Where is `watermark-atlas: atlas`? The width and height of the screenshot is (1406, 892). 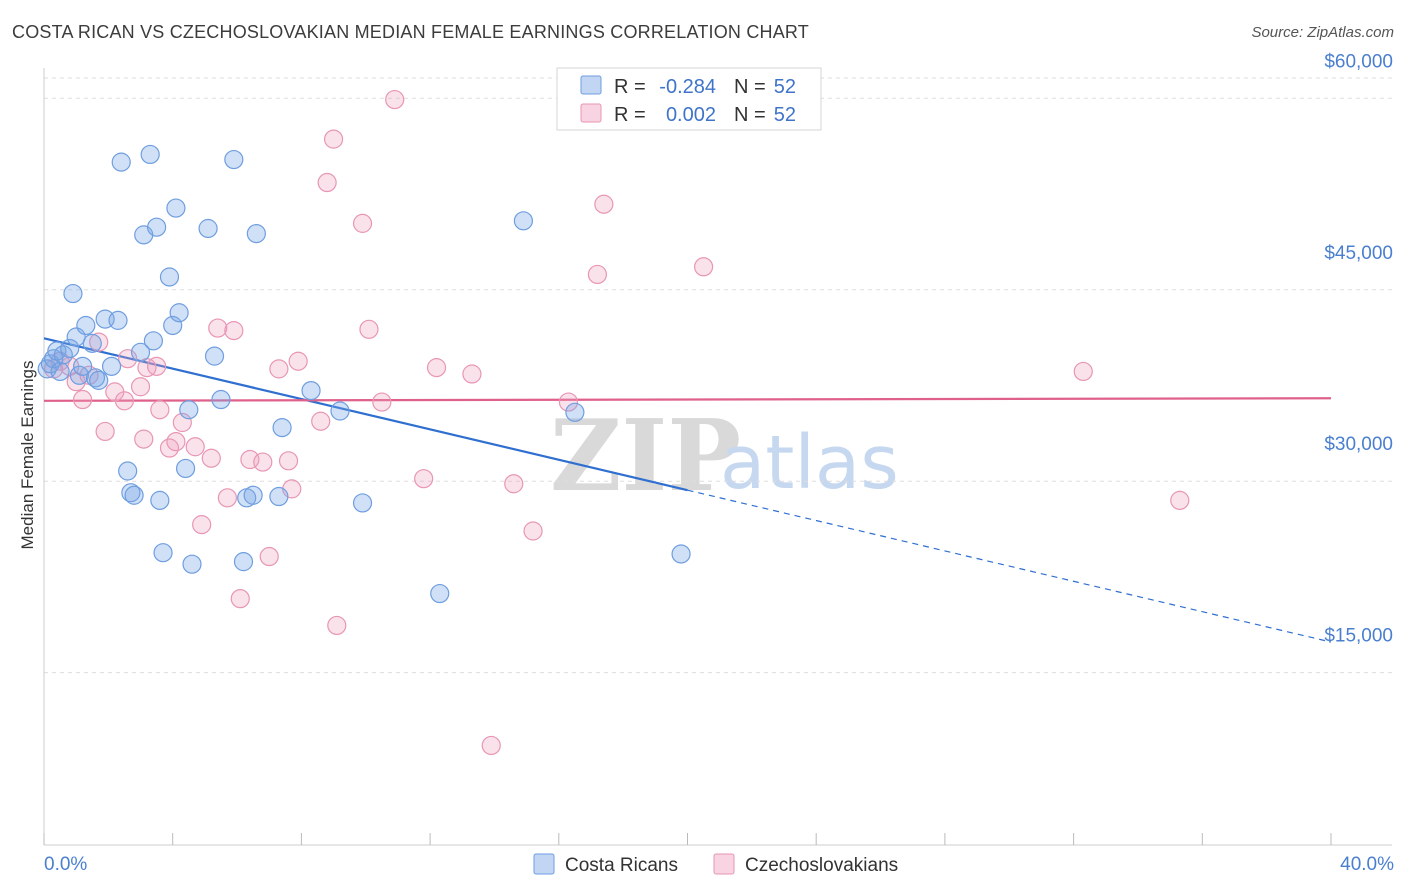 watermark-atlas: atlas is located at coordinates (809, 463).